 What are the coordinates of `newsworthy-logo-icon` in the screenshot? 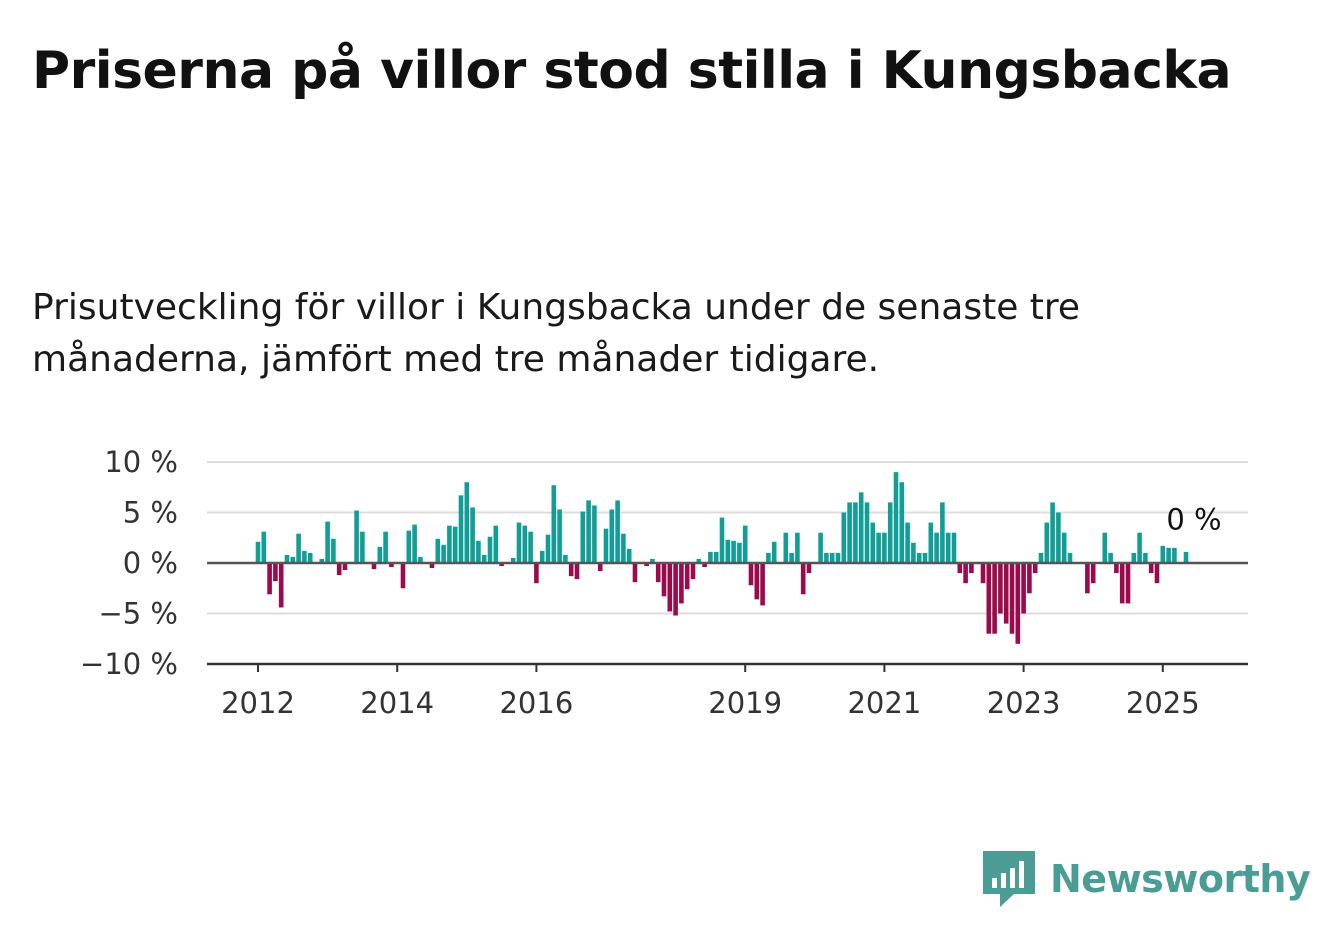 It's located at (1009, 879).